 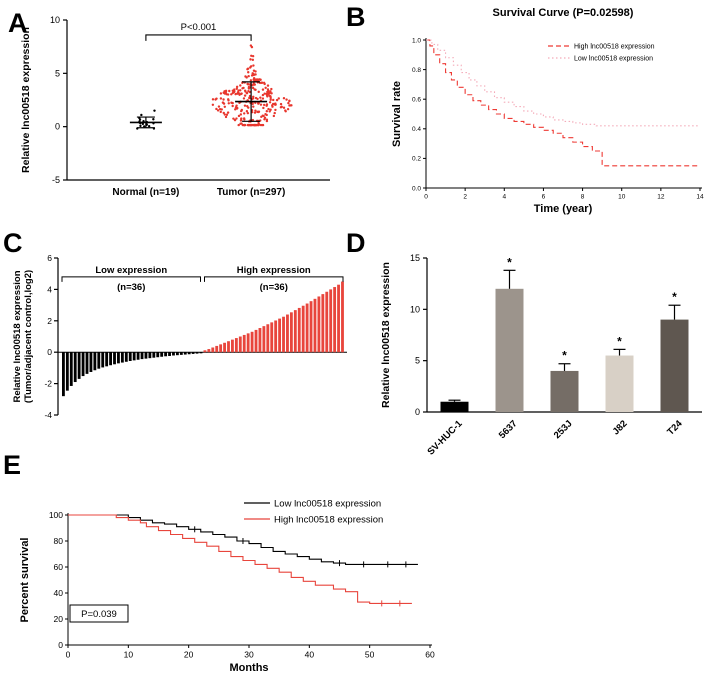 What do you see at coordinates (13, 243) in the screenshot?
I see `panel-c-label: C` at bounding box center [13, 243].